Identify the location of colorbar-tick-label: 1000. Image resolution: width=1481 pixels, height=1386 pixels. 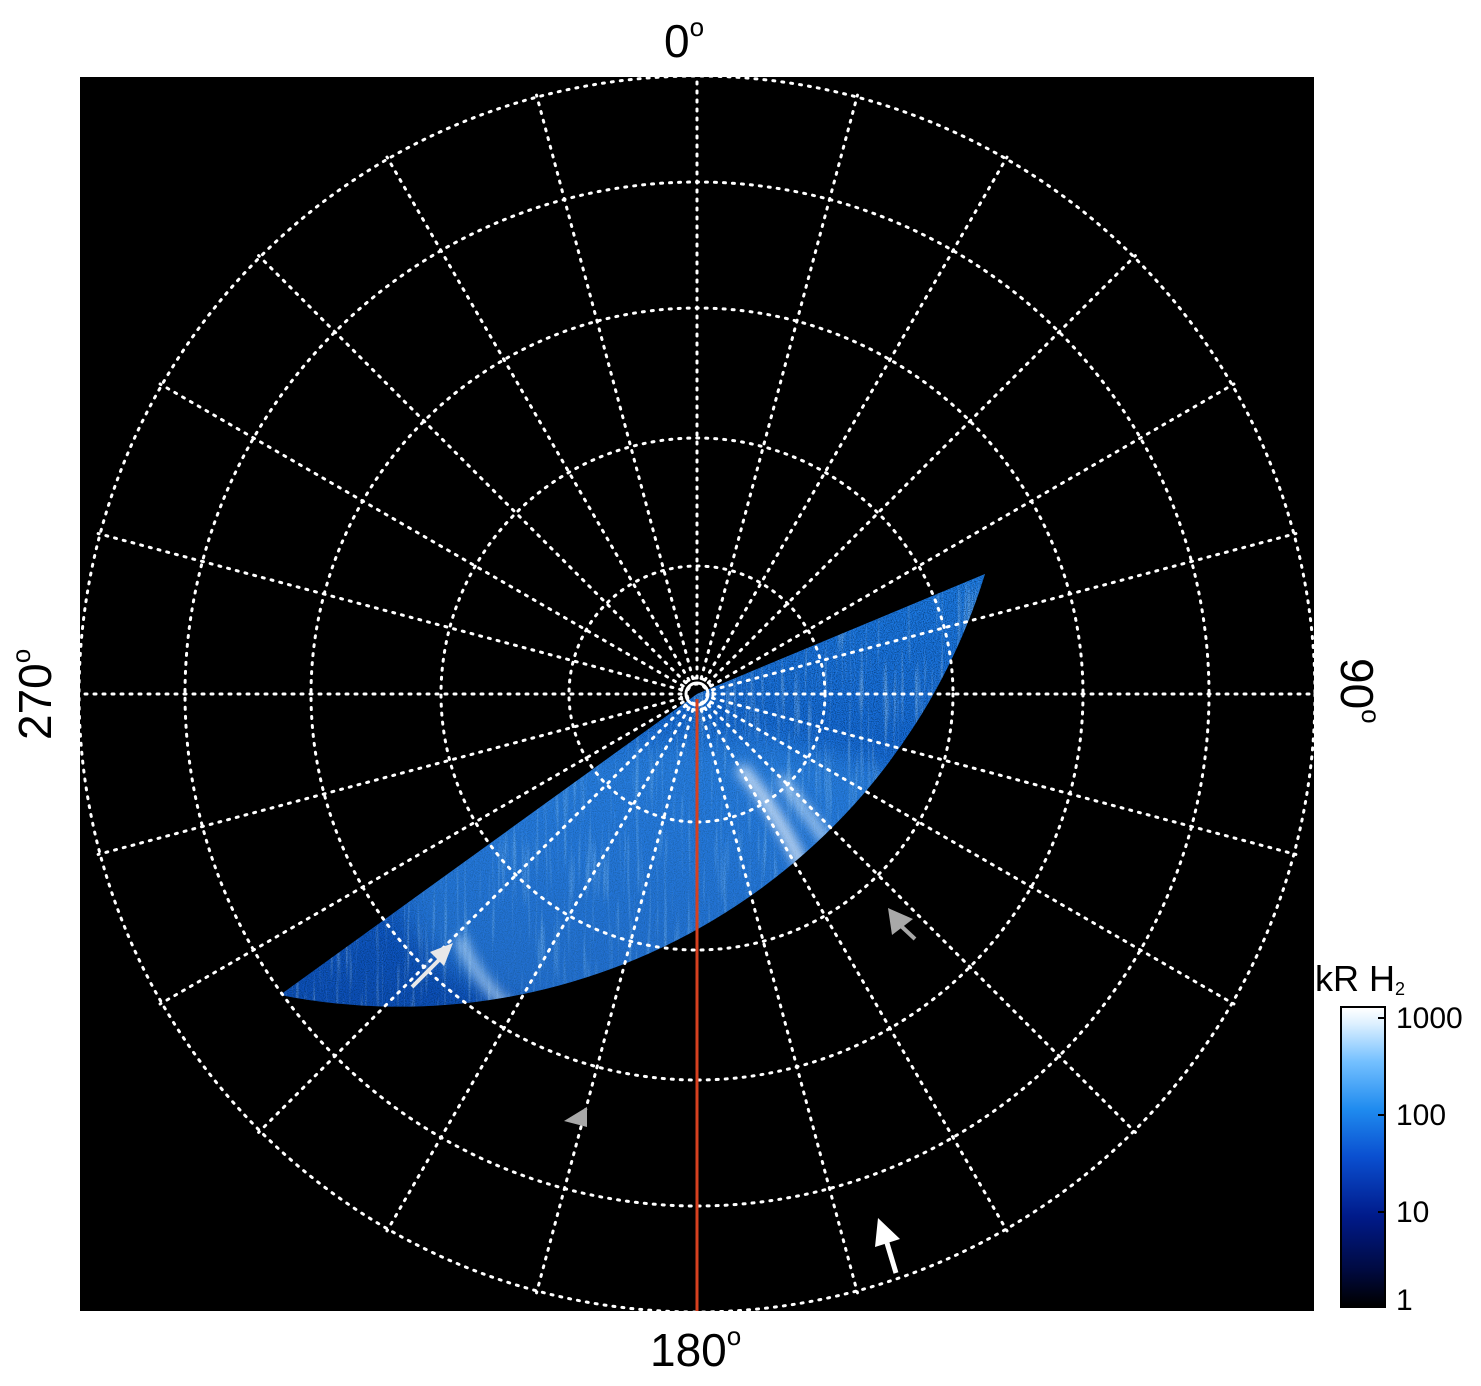
(1429, 1018).